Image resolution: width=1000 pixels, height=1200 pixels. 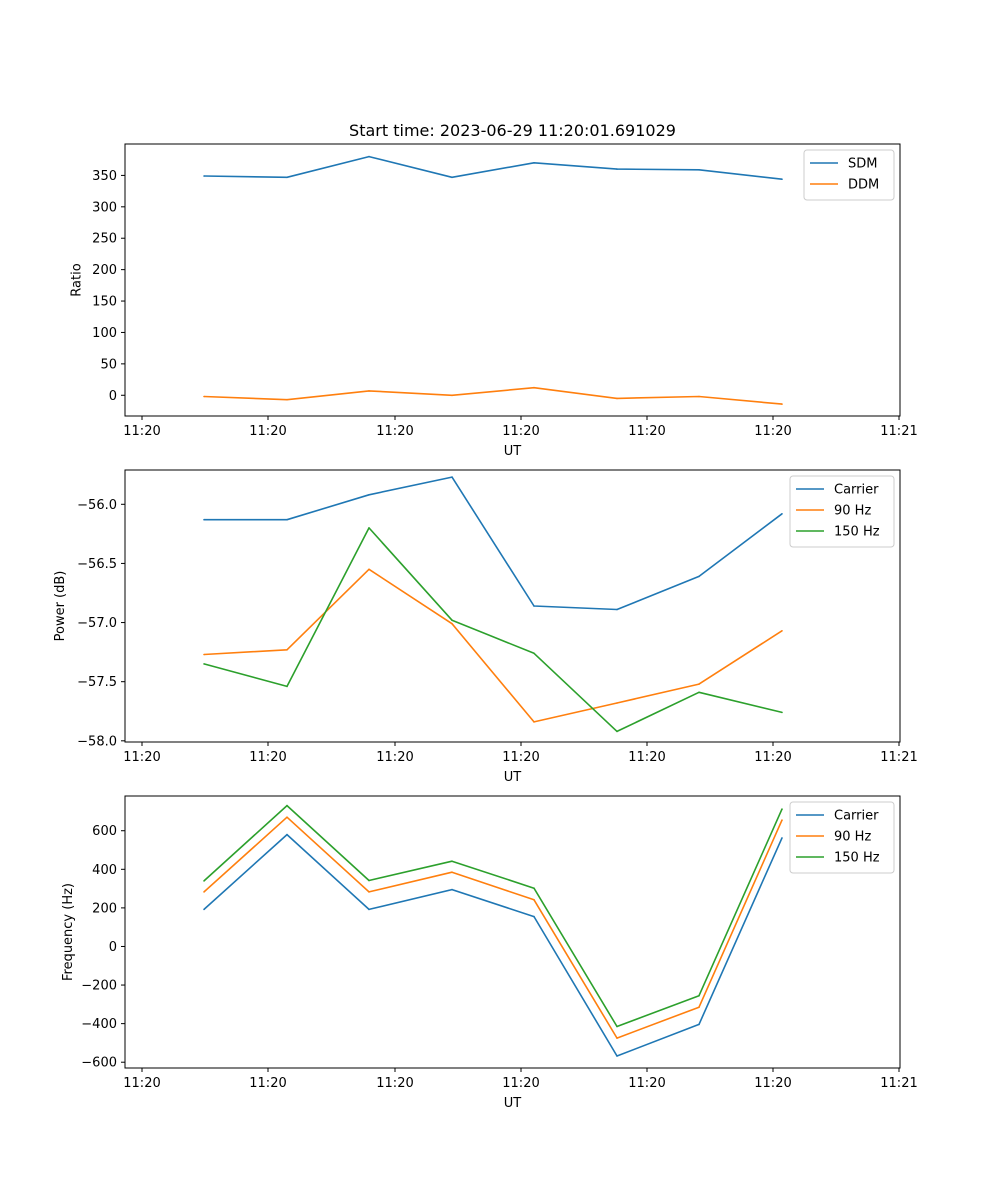 What do you see at coordinates (76, 279) in the screenshot?
I see `y-axis-label: Ratio` at bounding box center [76, 279].